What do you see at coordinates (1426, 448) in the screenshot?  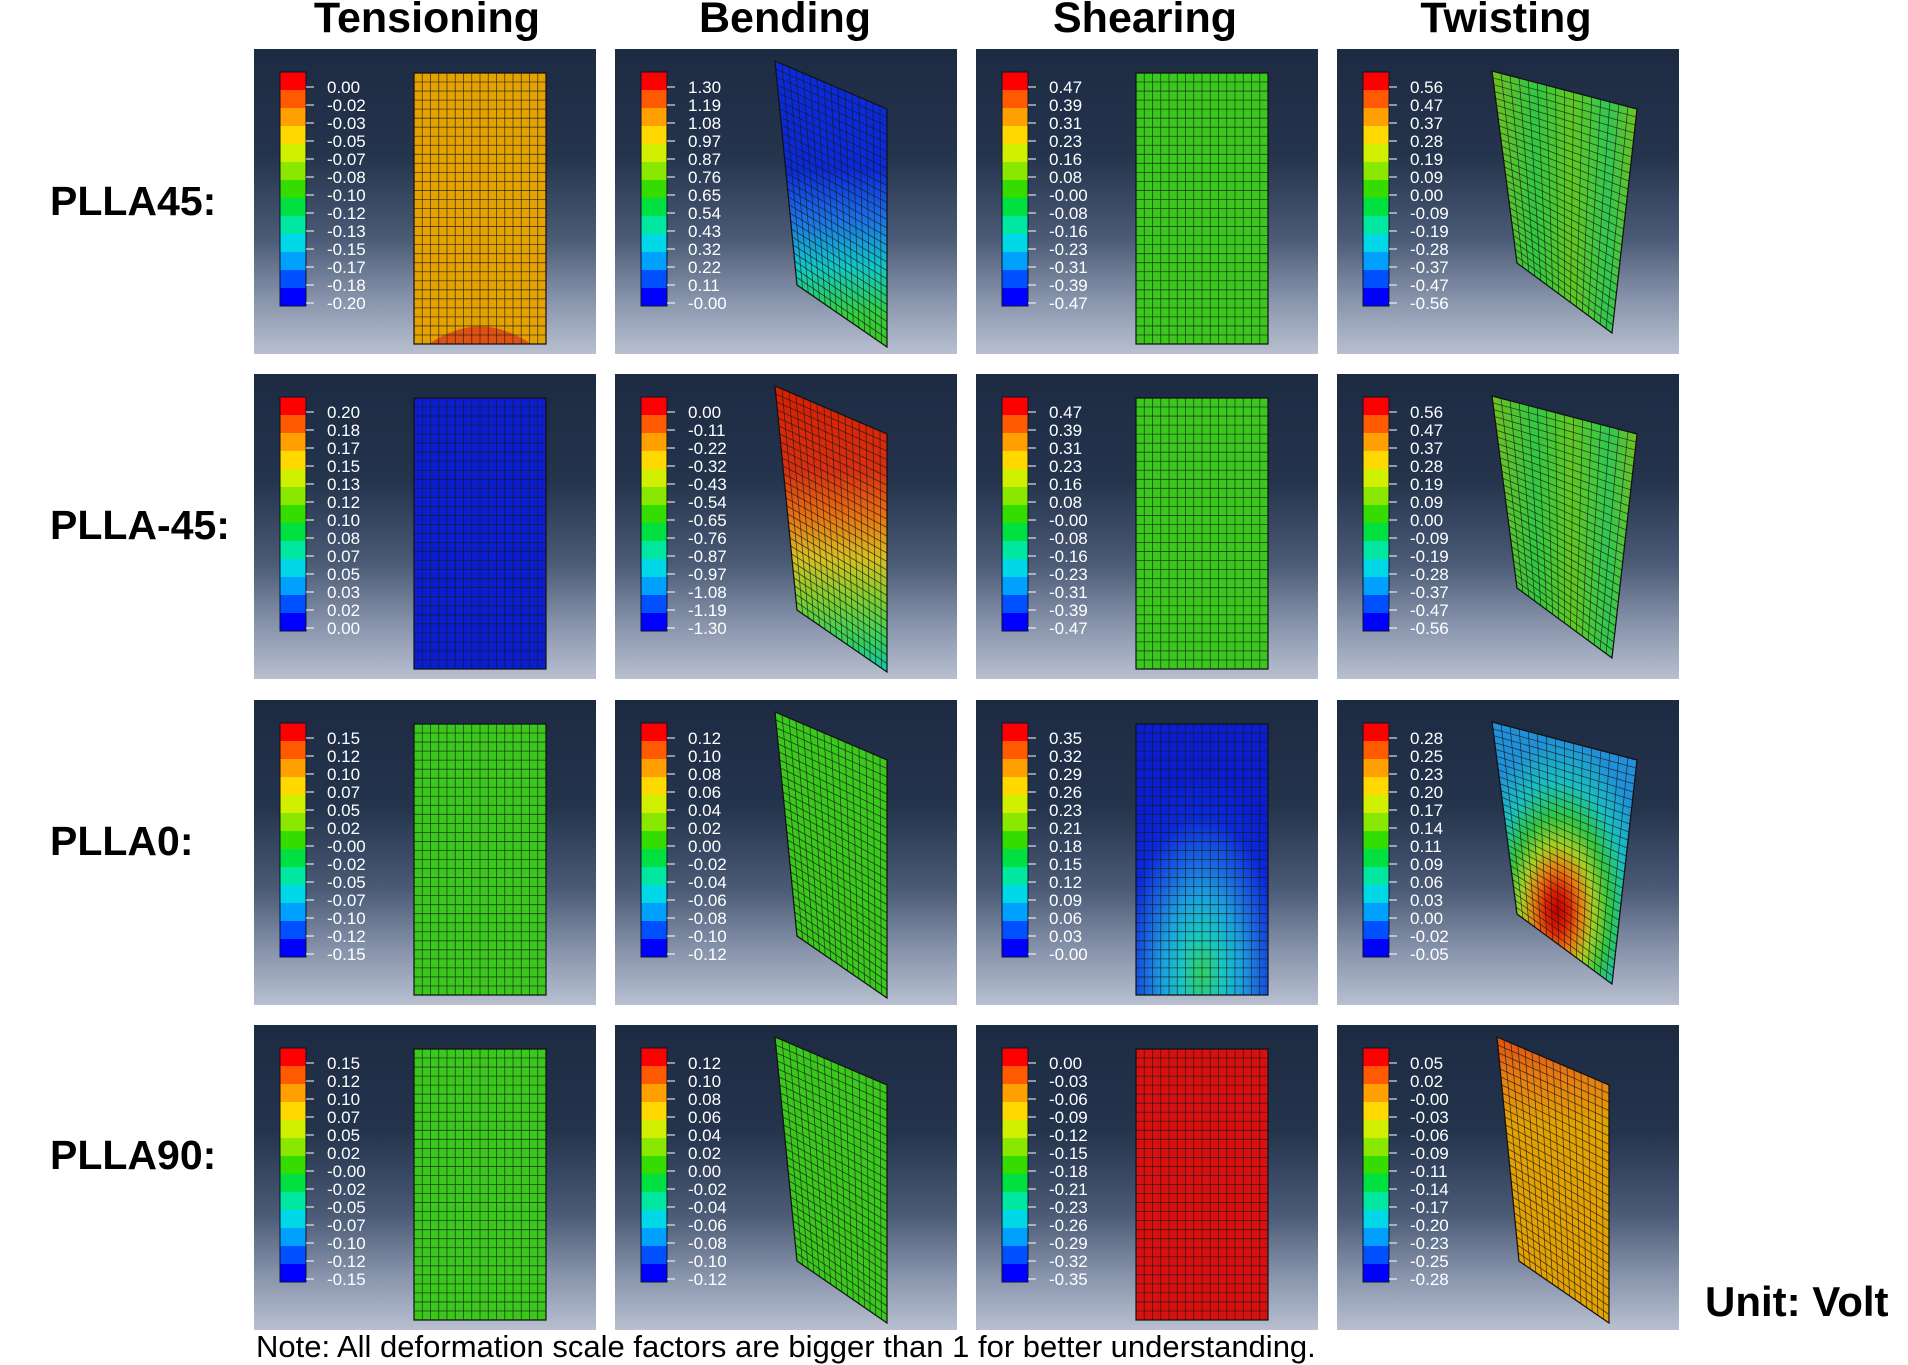 I see `legend-tick-label: 0.37` at bounding box center [1426, 448].